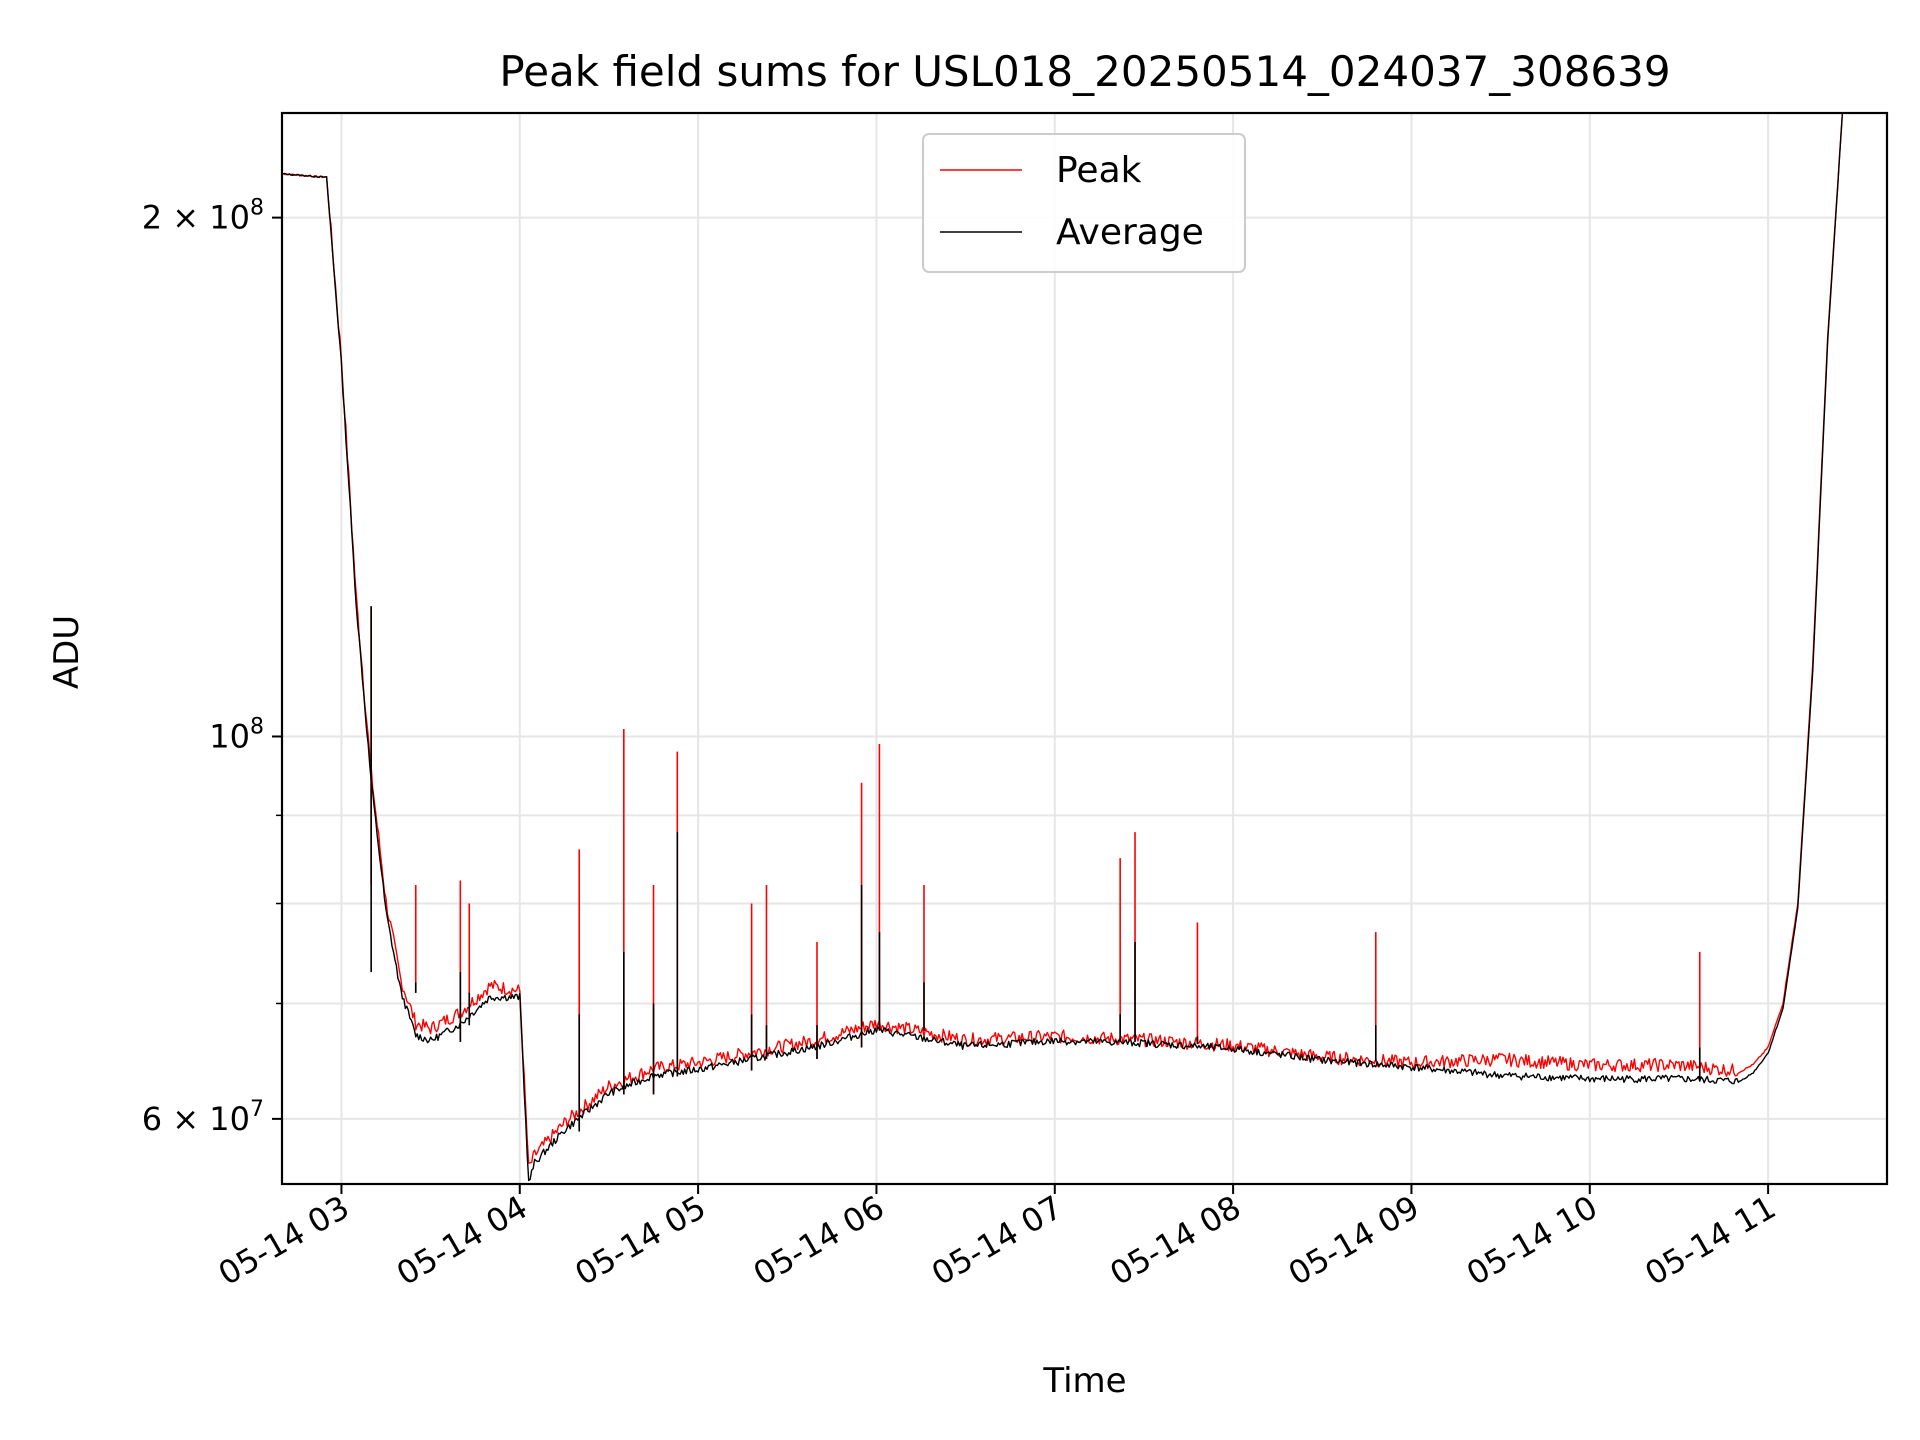  I want to click on y-tick-label: 2 × 108, so click(203, 216).